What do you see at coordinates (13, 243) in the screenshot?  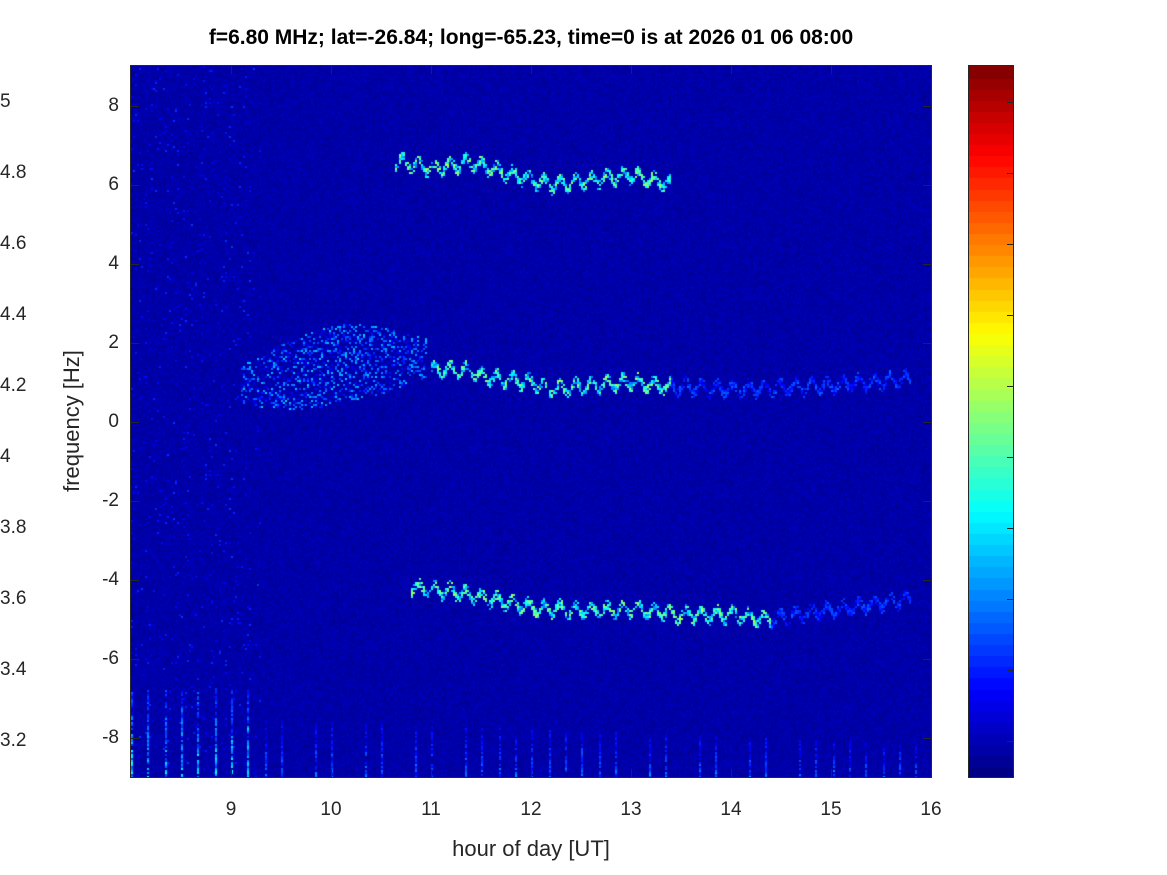 I see `colorbar-tick-label: 4.6` at bounding box center [13, 243].